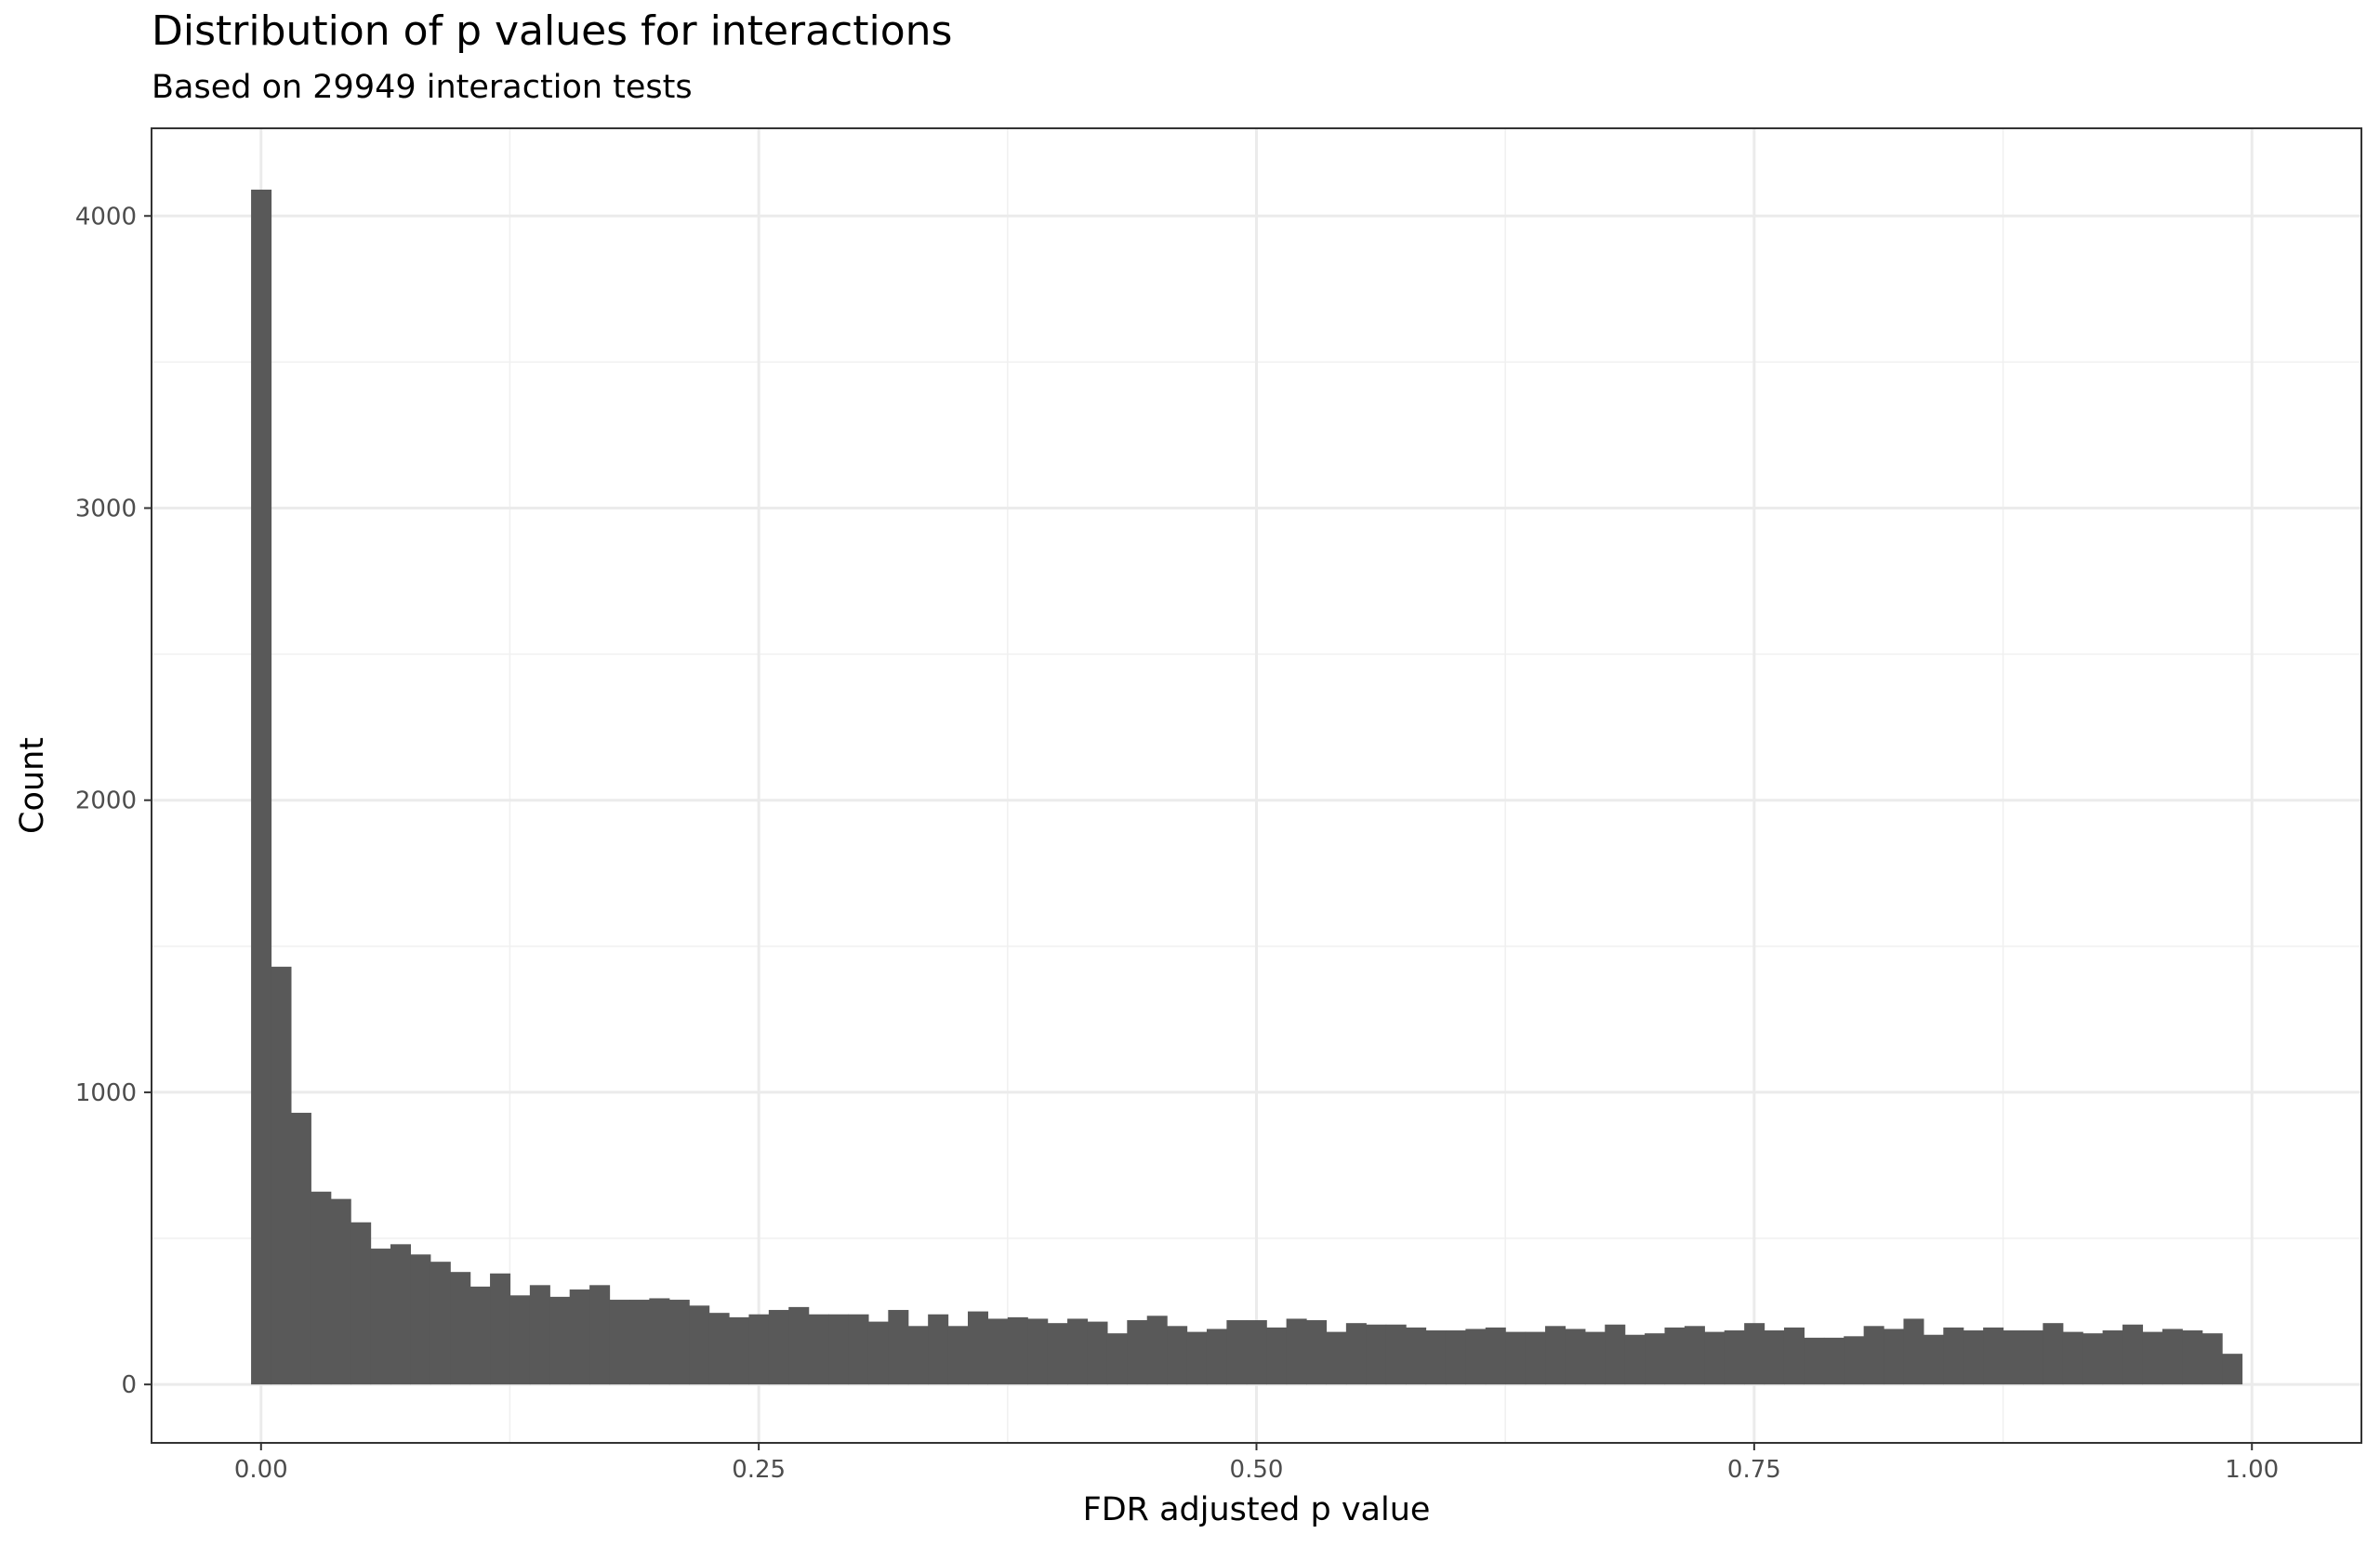 This screenshot has width=2380, height=1547. What do you see at coordinates (1754, 1470) in the screenshot?
I see `x-tick-label: 0.75` at bounding box center [1754, 1470].